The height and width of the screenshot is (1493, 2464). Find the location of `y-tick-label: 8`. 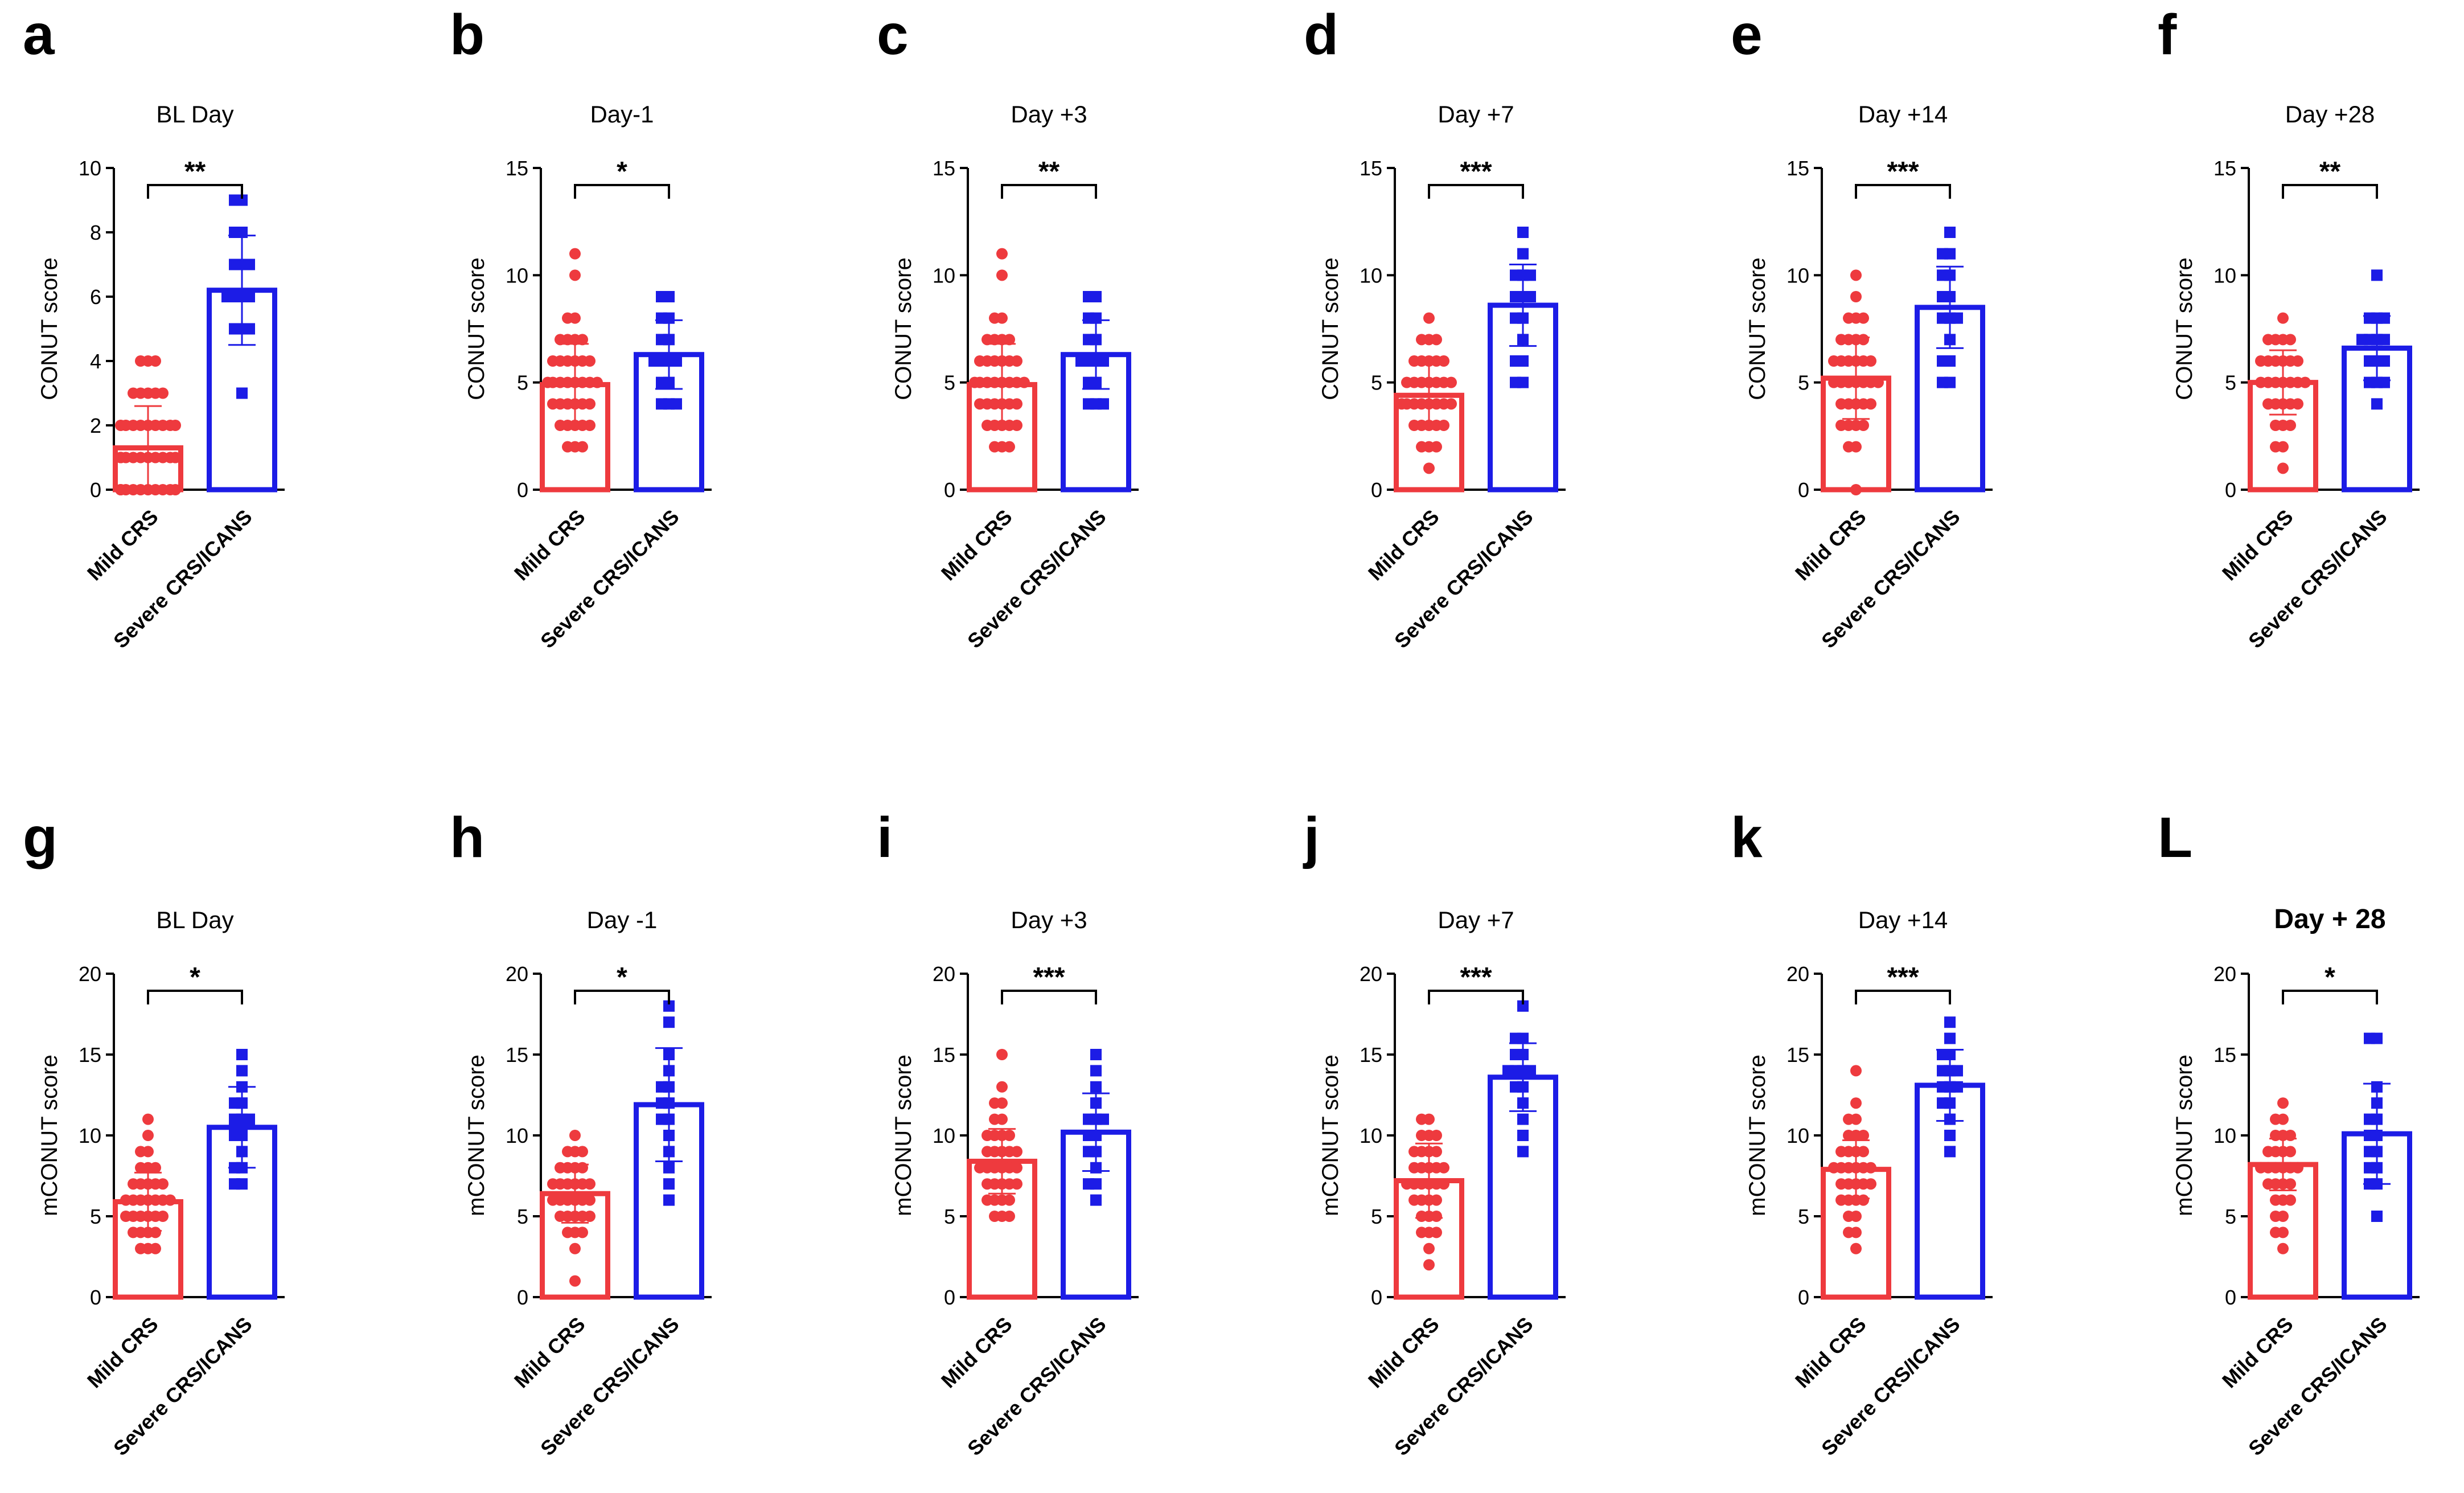

y-tick-label: 8 is located at coordinates (96, 232).